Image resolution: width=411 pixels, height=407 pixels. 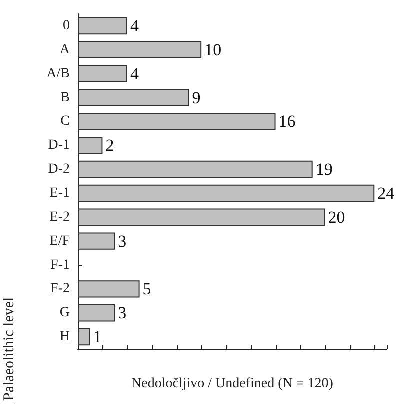 I want to click on y-axis-title: Palaeolithic level, so click(x=10, y=349).